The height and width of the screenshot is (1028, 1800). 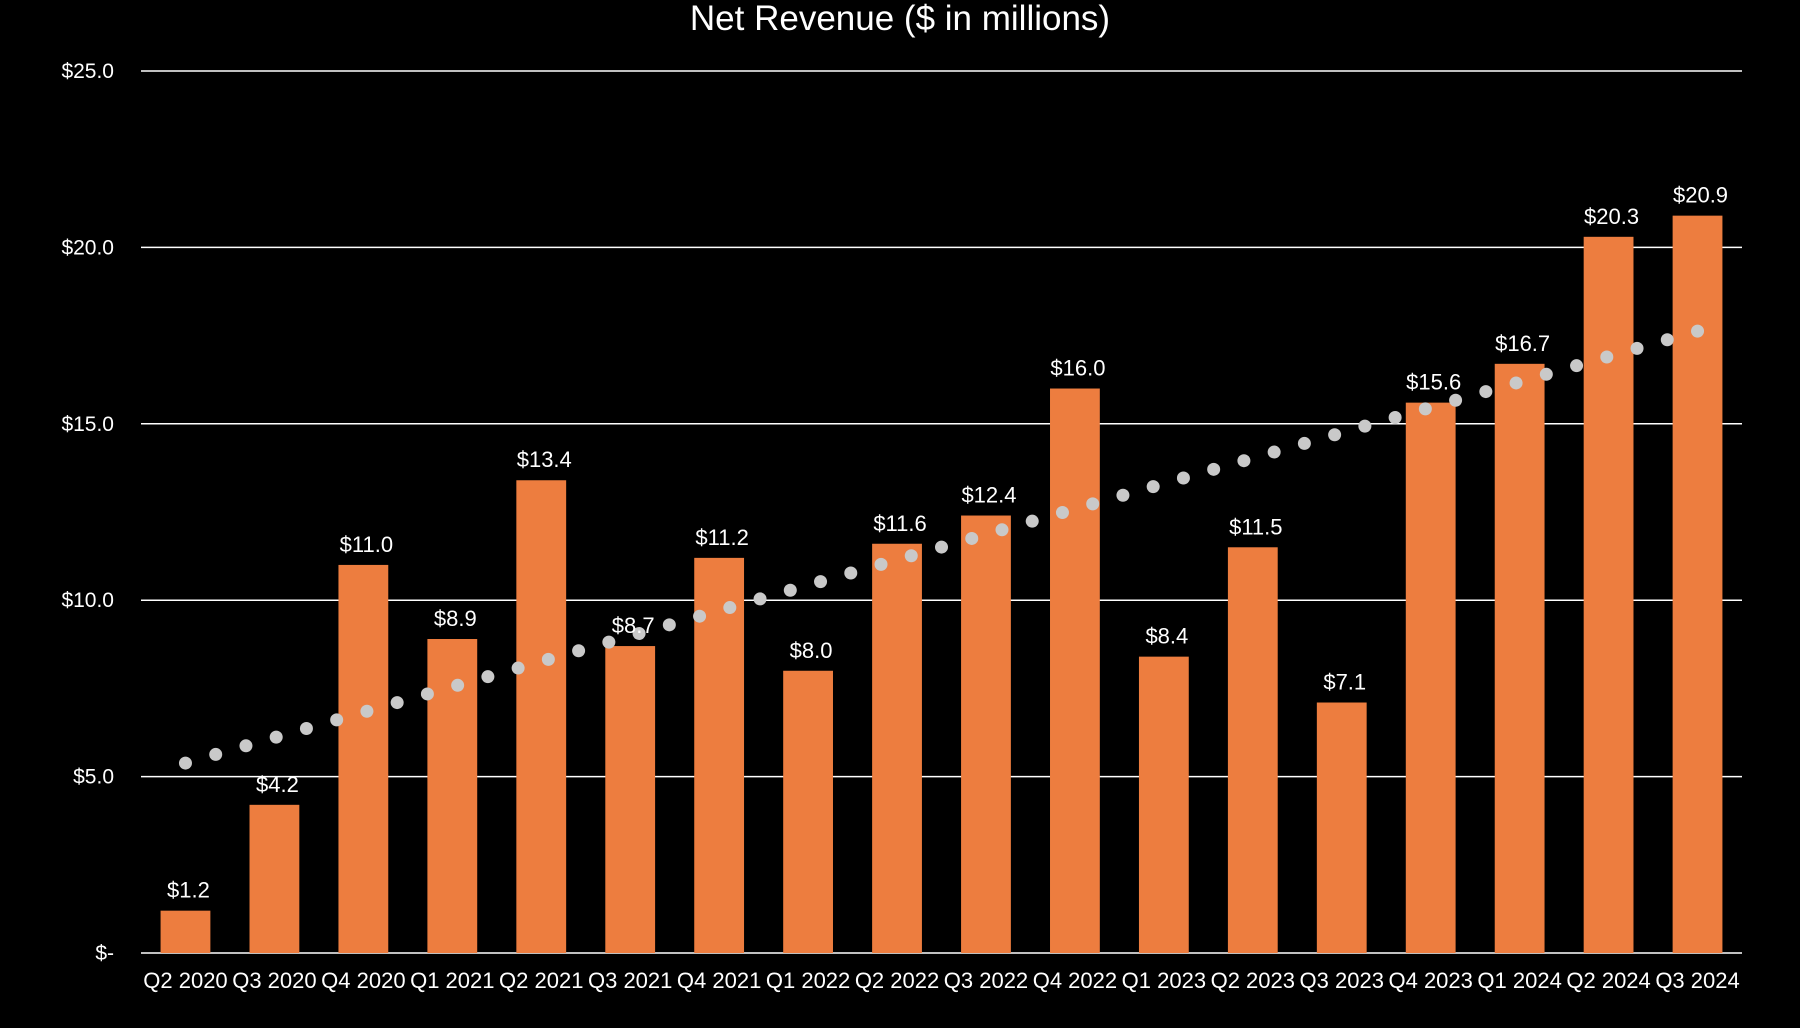 What do you see at coordinates (363, 980) in the screenshot?
I see `x-tick-label: Q4 2020` at bounding box center [363, 980].